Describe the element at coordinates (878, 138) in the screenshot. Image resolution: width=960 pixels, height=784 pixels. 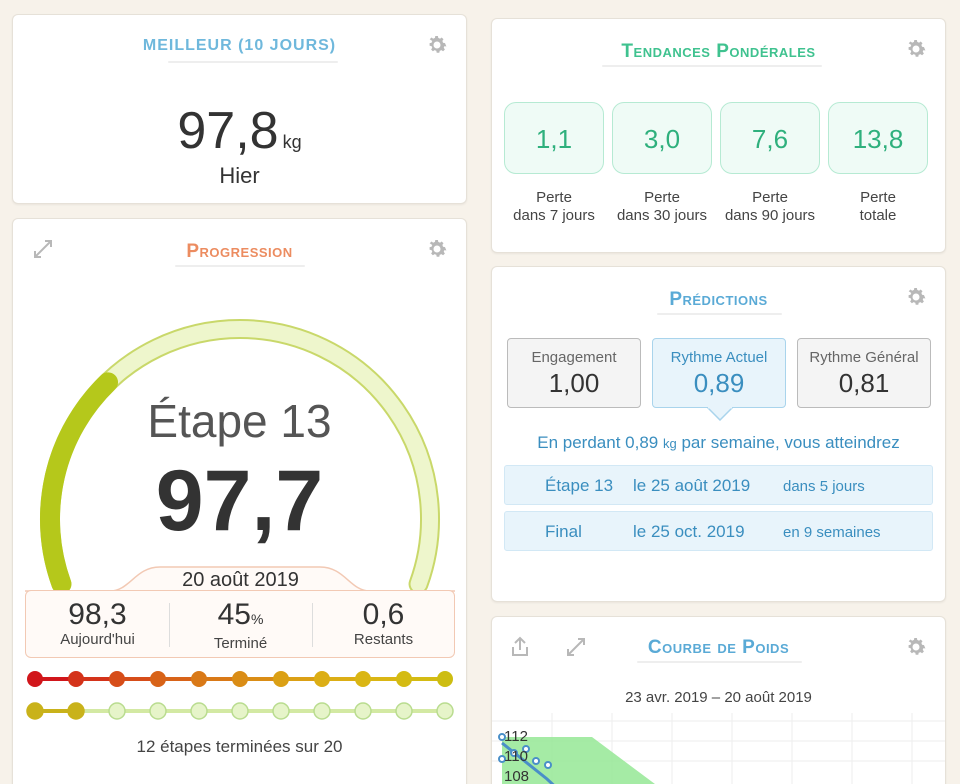
I see `trend-total-value: 13,8` at that location.